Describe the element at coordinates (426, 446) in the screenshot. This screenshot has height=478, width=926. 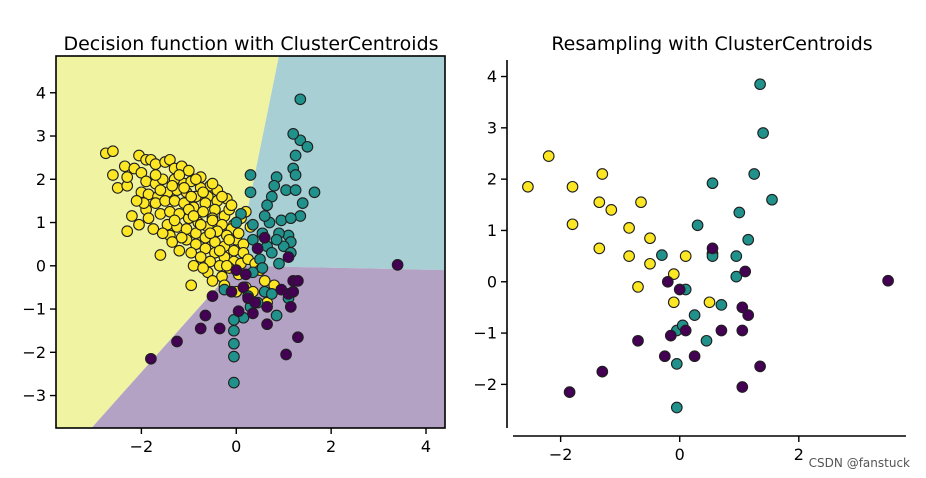
I see `x-tick-label: 4` at that location.